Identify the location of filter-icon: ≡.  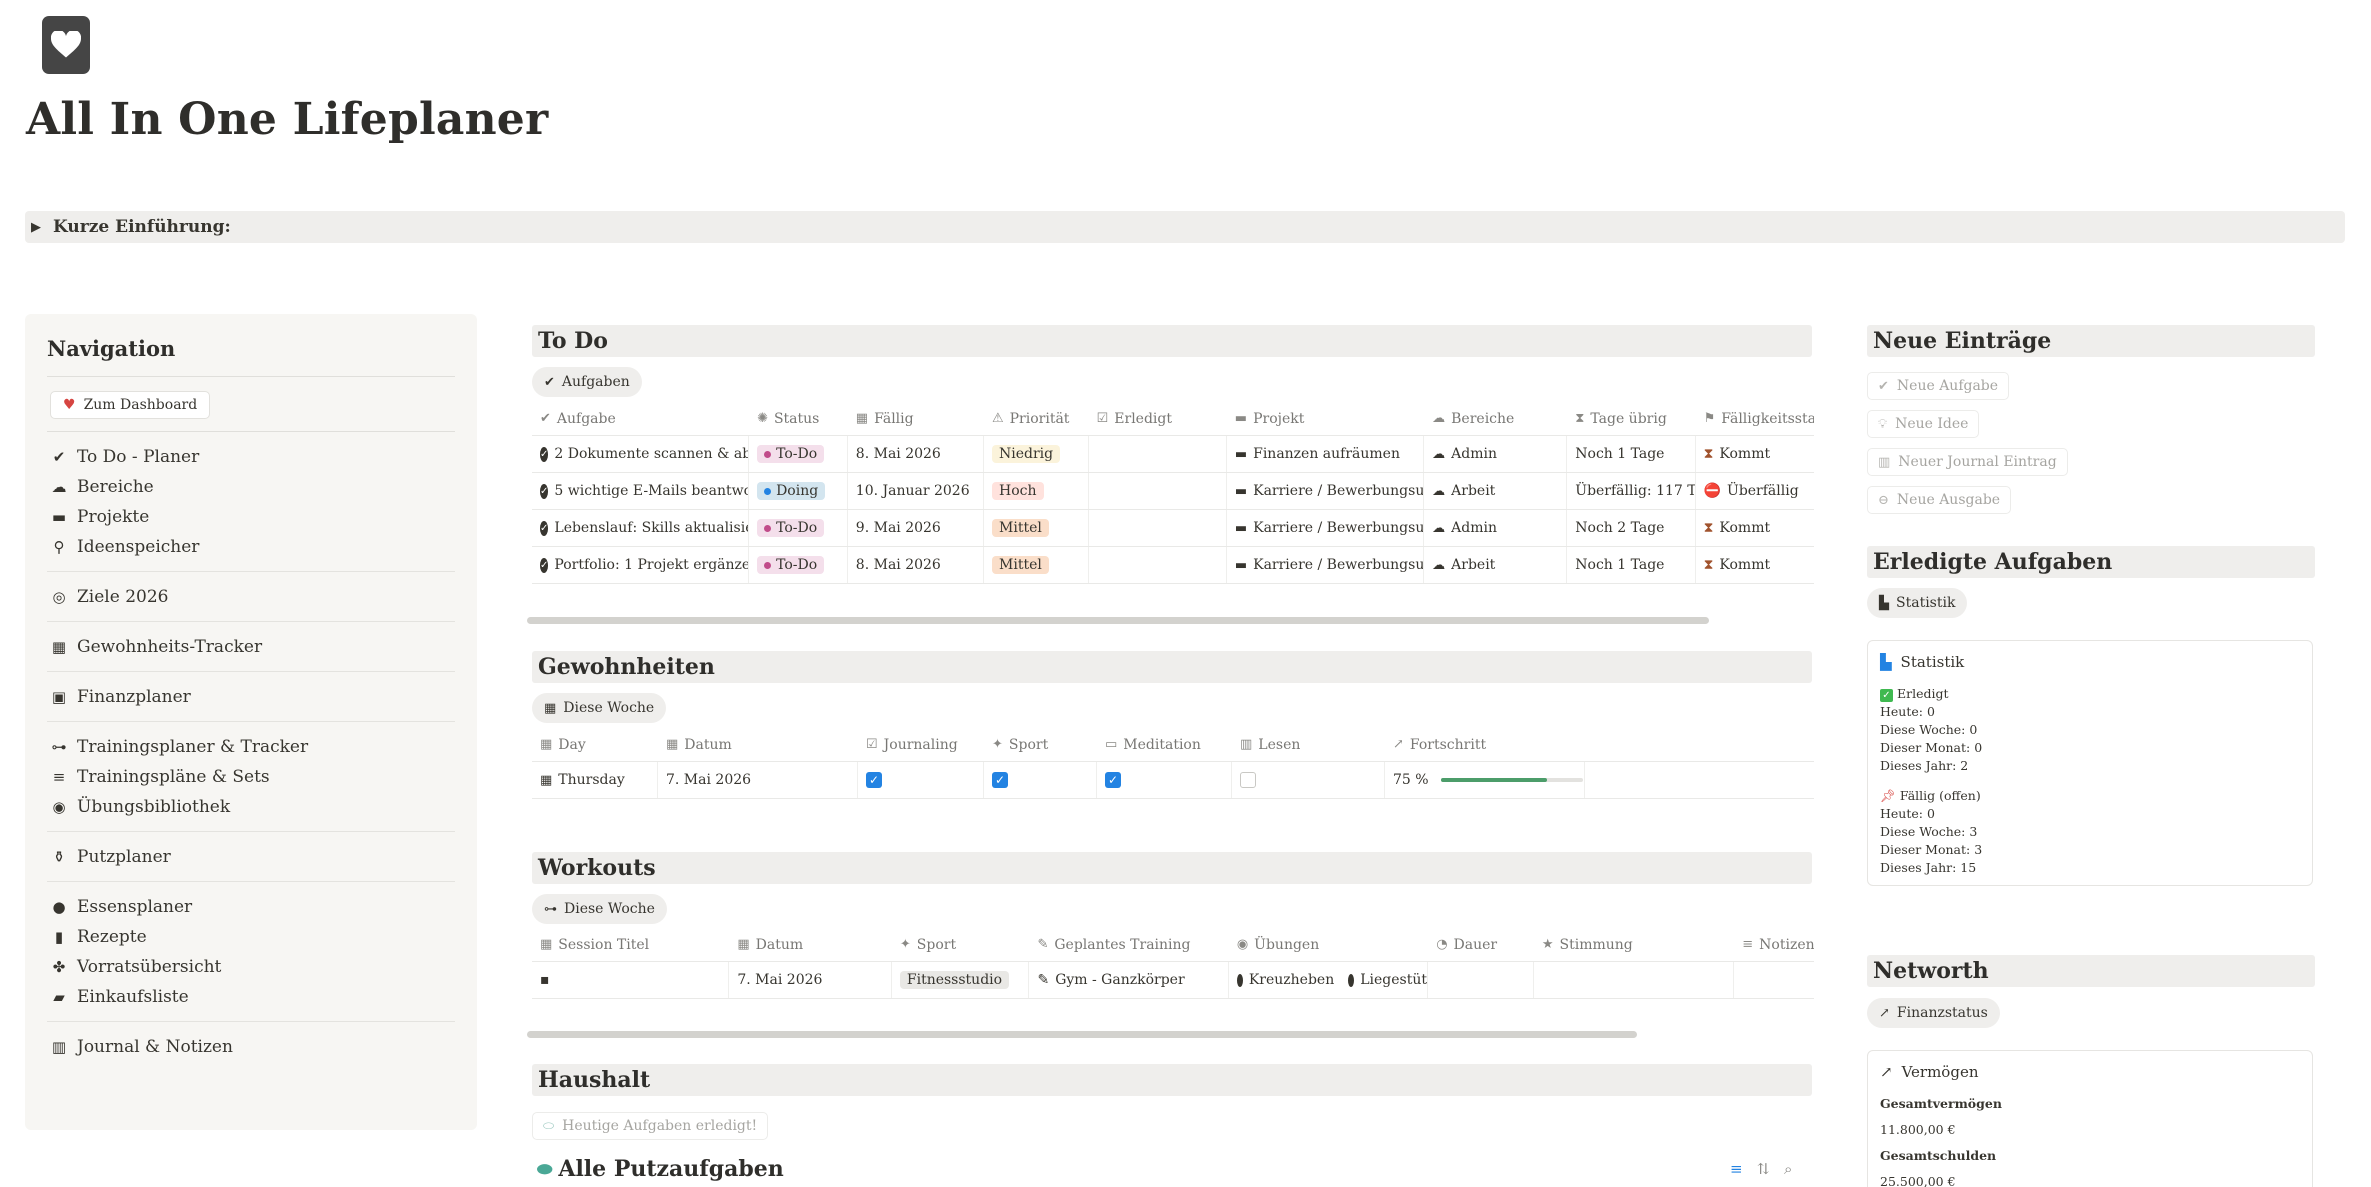
(1736, 1169).